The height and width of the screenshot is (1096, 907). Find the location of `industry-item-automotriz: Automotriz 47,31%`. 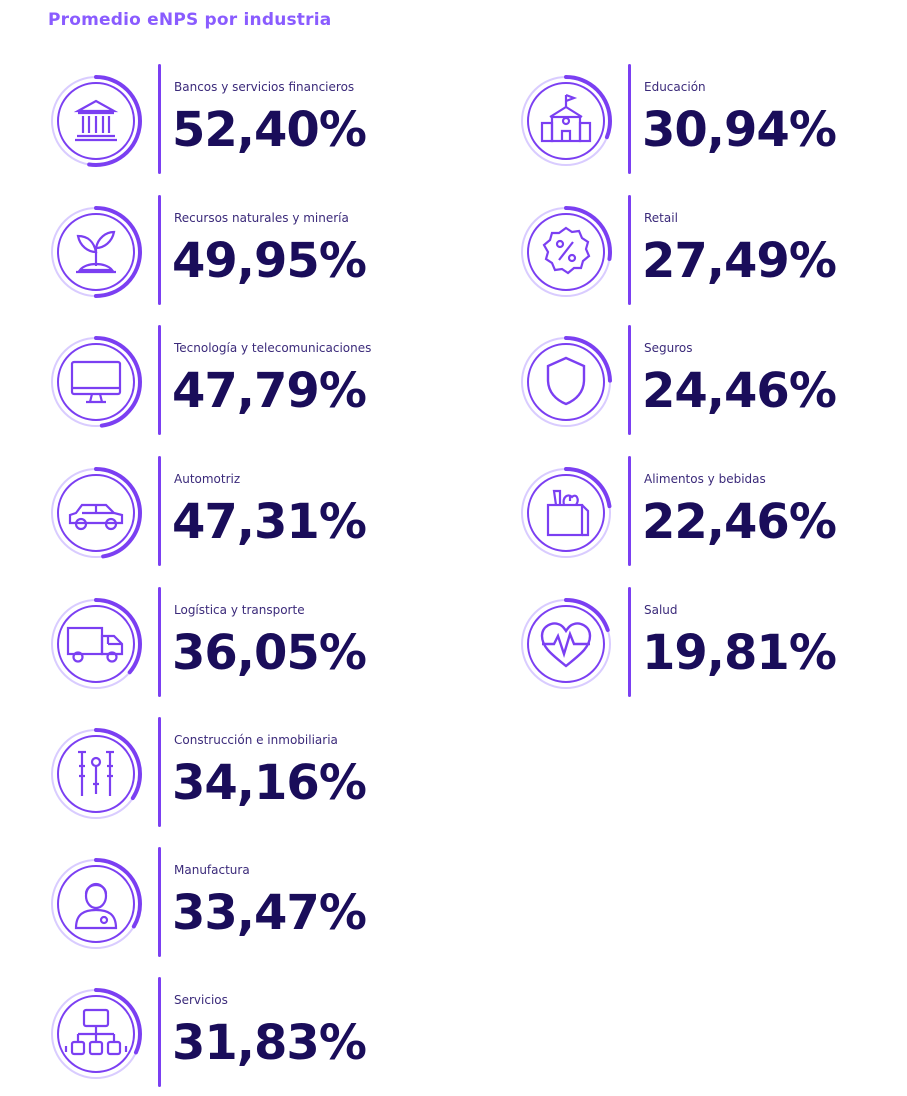

industry-item-automotriz: Automotriz 47,31% is located at coordinates (258, 511).